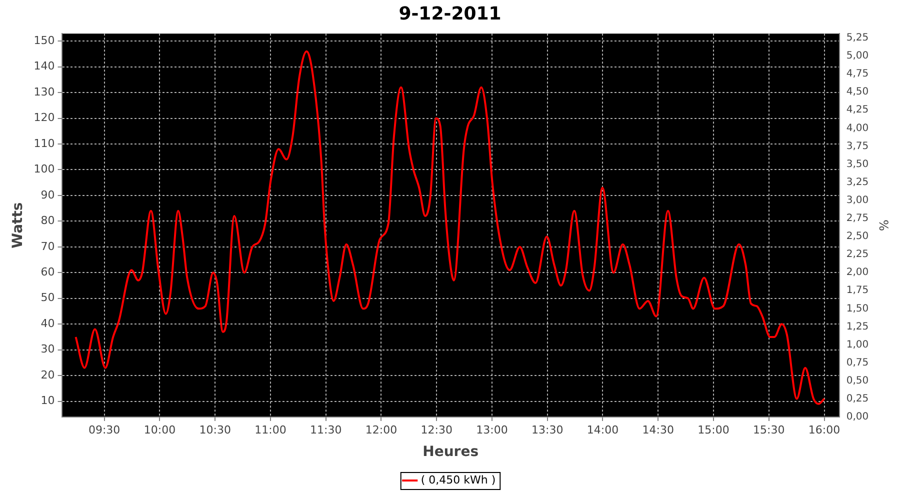  I want to click on y2-tick-label: 0,25, so click(857, 399).